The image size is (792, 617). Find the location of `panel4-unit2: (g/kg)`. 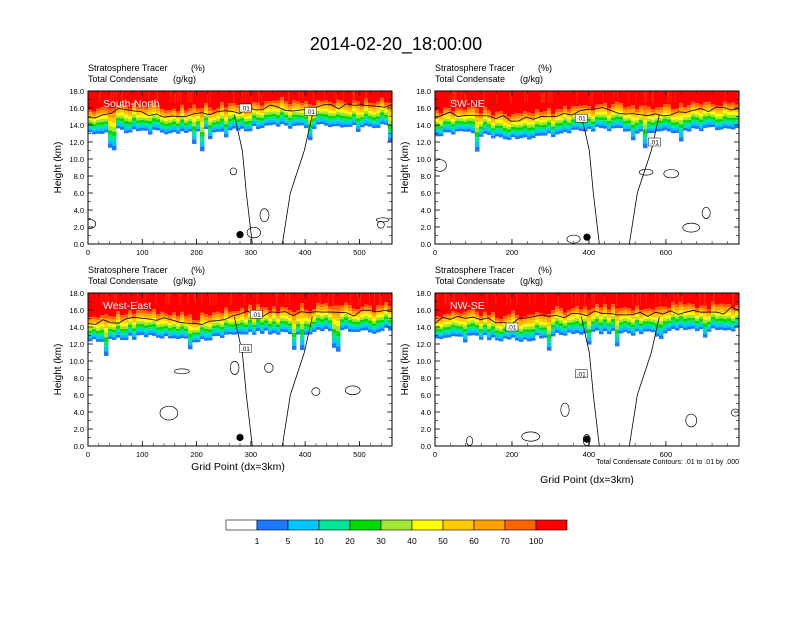

panel4-unit2: (g/kg) is located at coordinates (531, 281).